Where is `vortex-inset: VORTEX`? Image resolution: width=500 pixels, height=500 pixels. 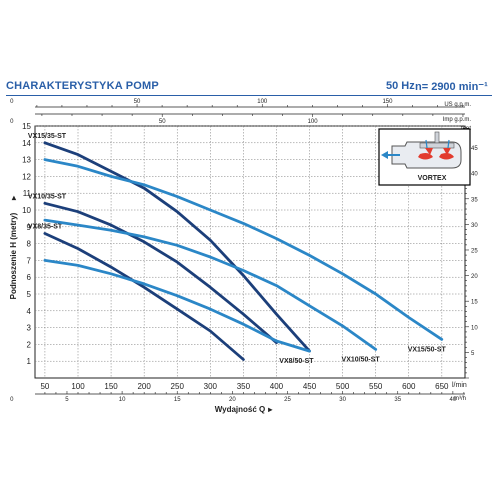 vortex-inset: VORTEX is located at coordinates (424, 157).